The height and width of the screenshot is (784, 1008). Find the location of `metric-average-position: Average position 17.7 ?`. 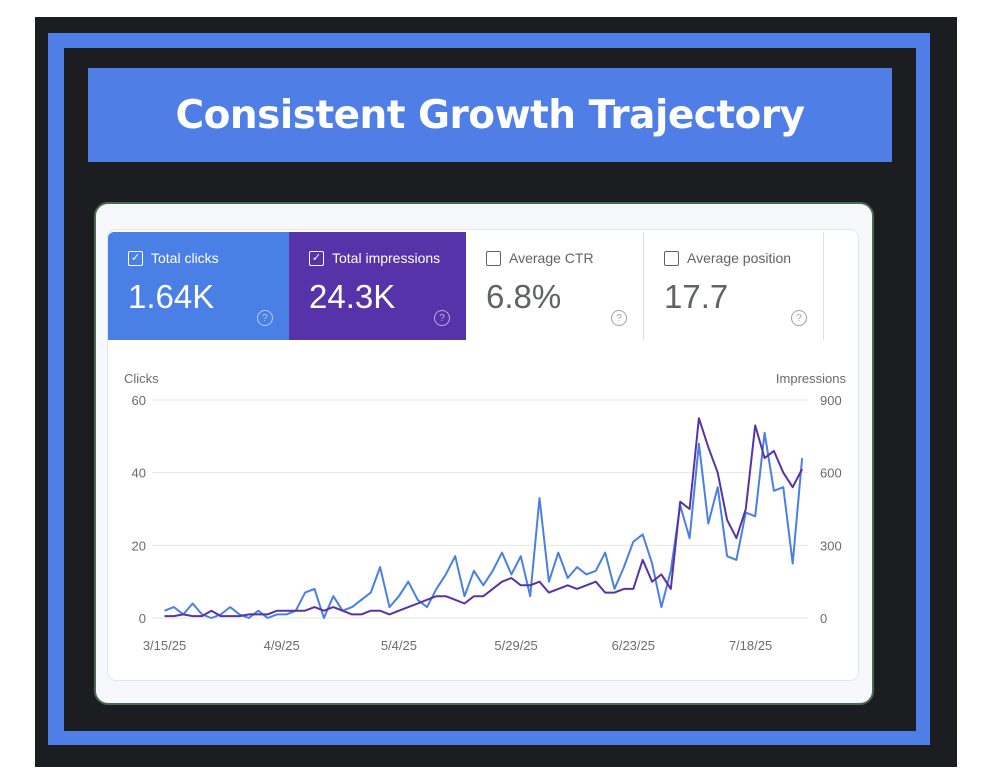

metric-average-position: Average position 17.7 ? is located at coordinates (734, 286).